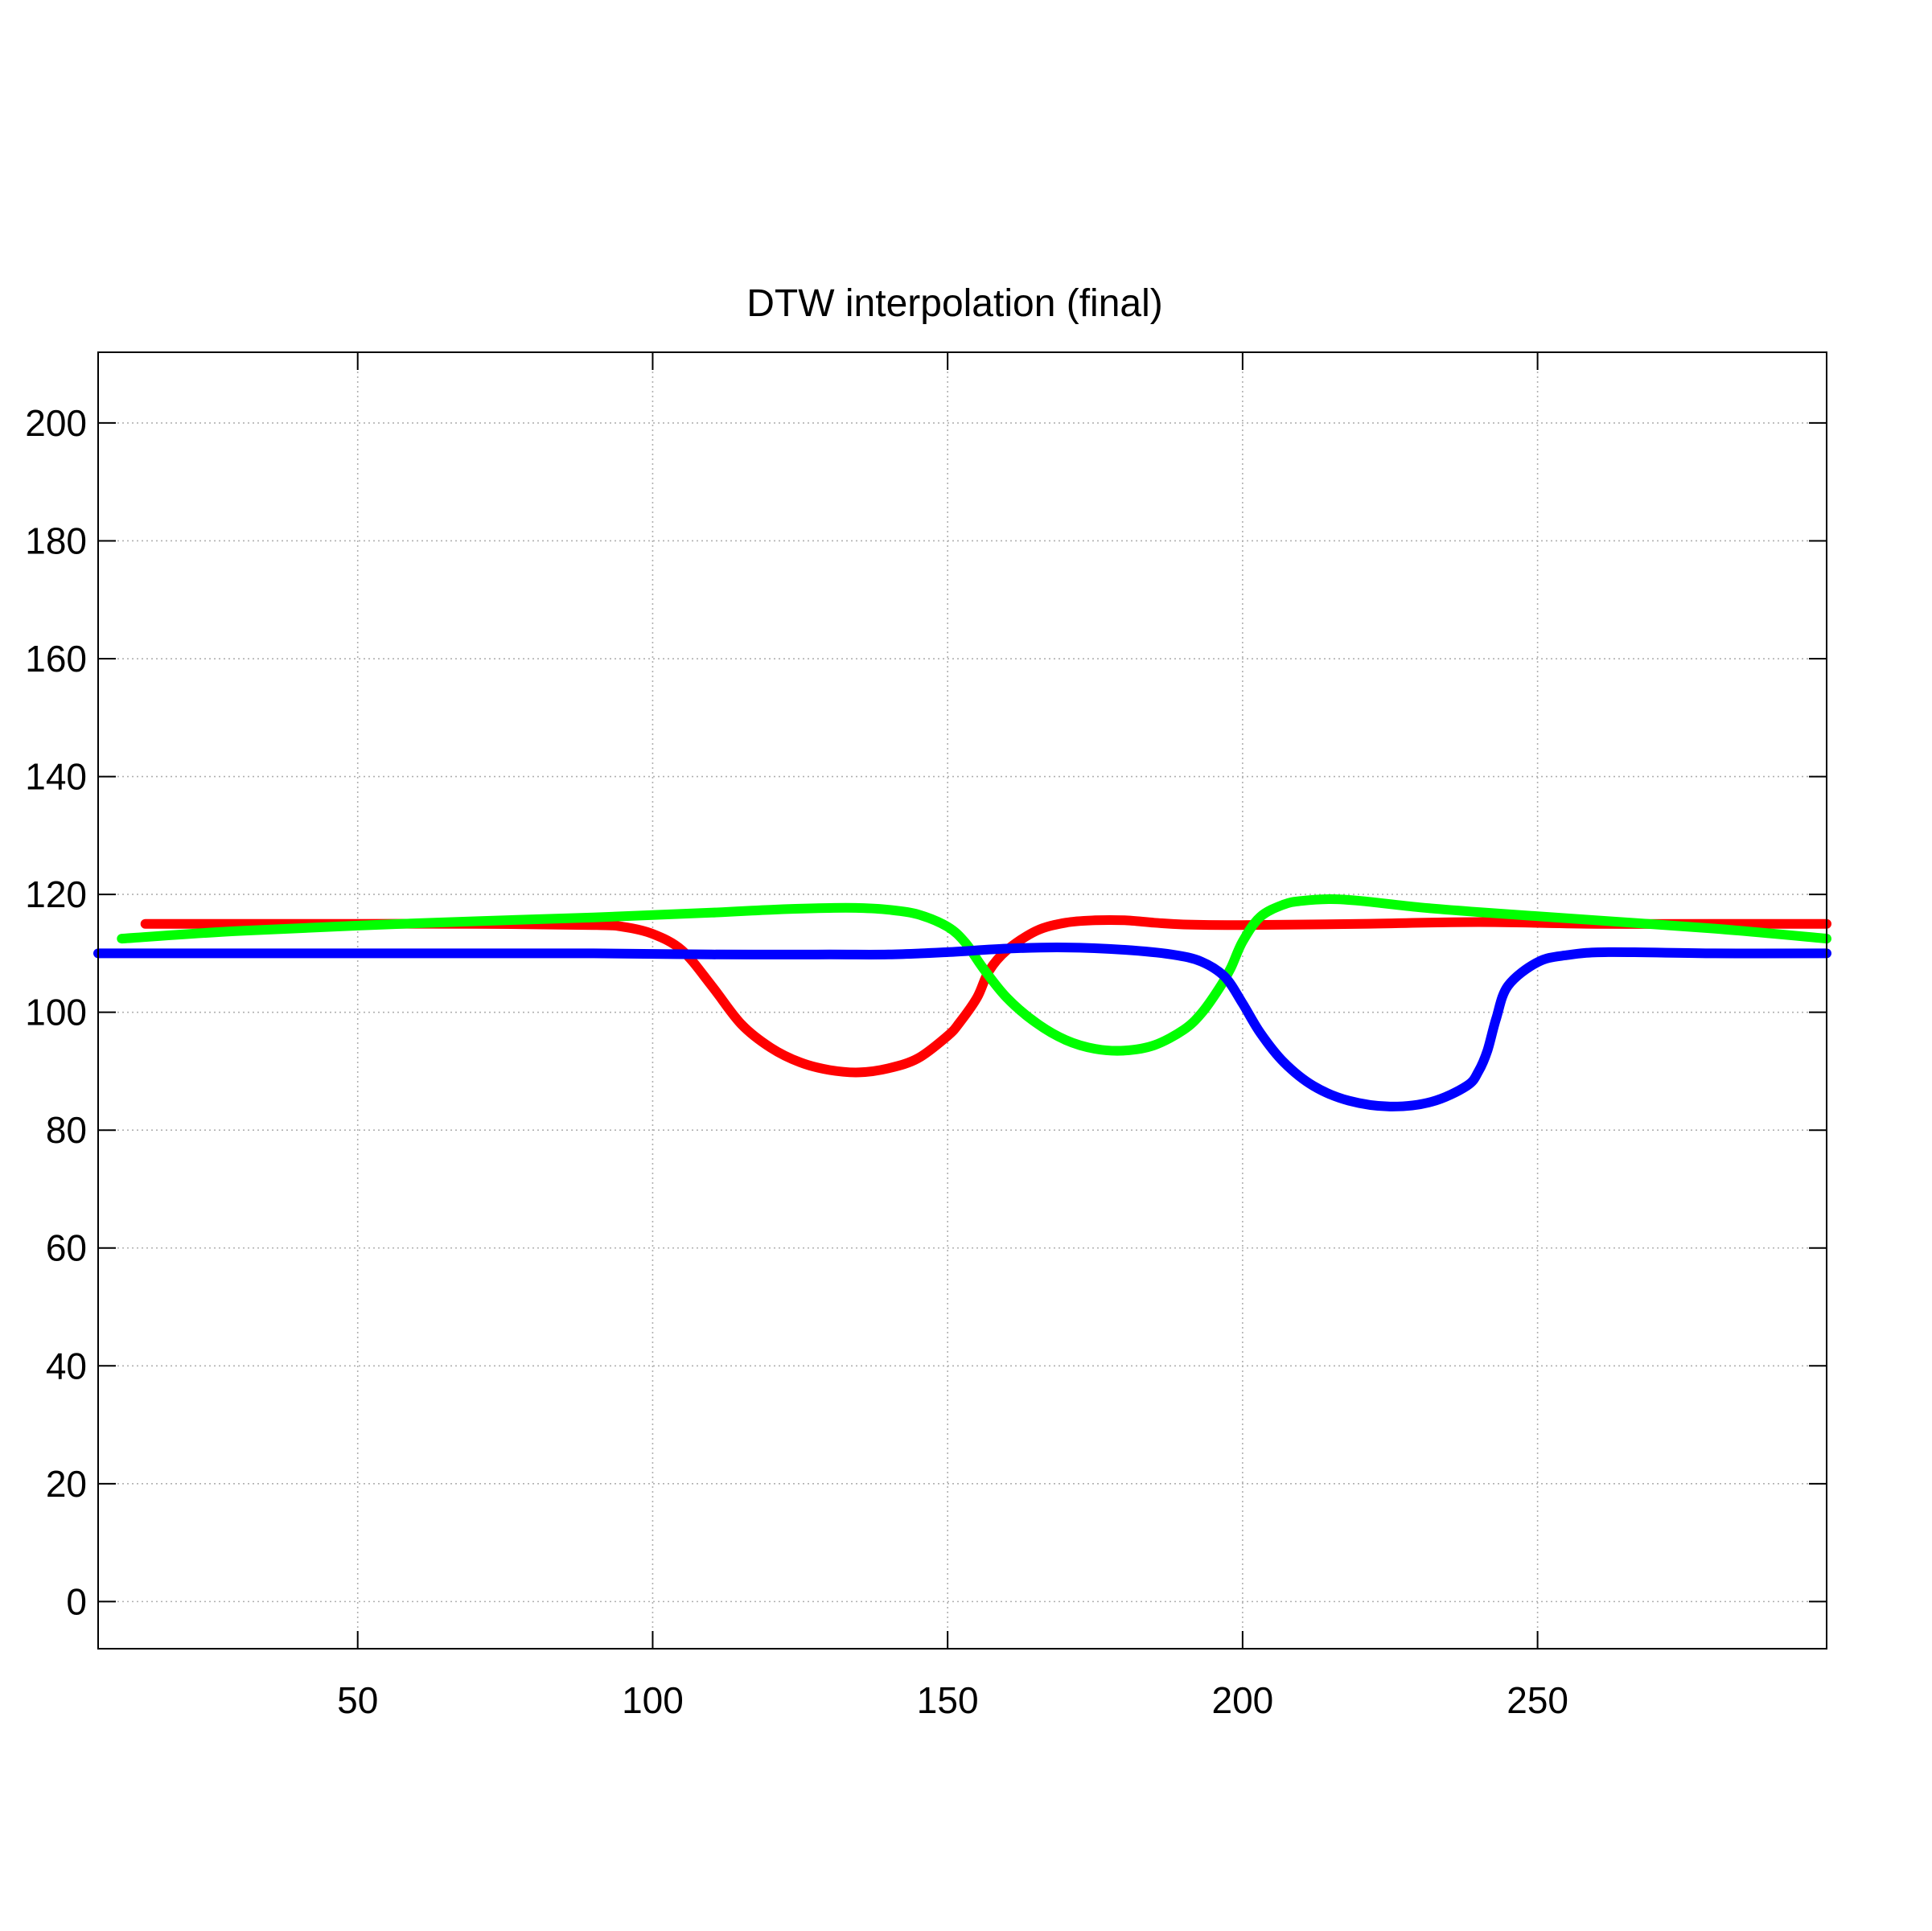 This screenshot has width=1932, height=1931. Describe the element at coordinates (653, 1700) in the screenshot. I see `x-tick-label: 100` at that location.